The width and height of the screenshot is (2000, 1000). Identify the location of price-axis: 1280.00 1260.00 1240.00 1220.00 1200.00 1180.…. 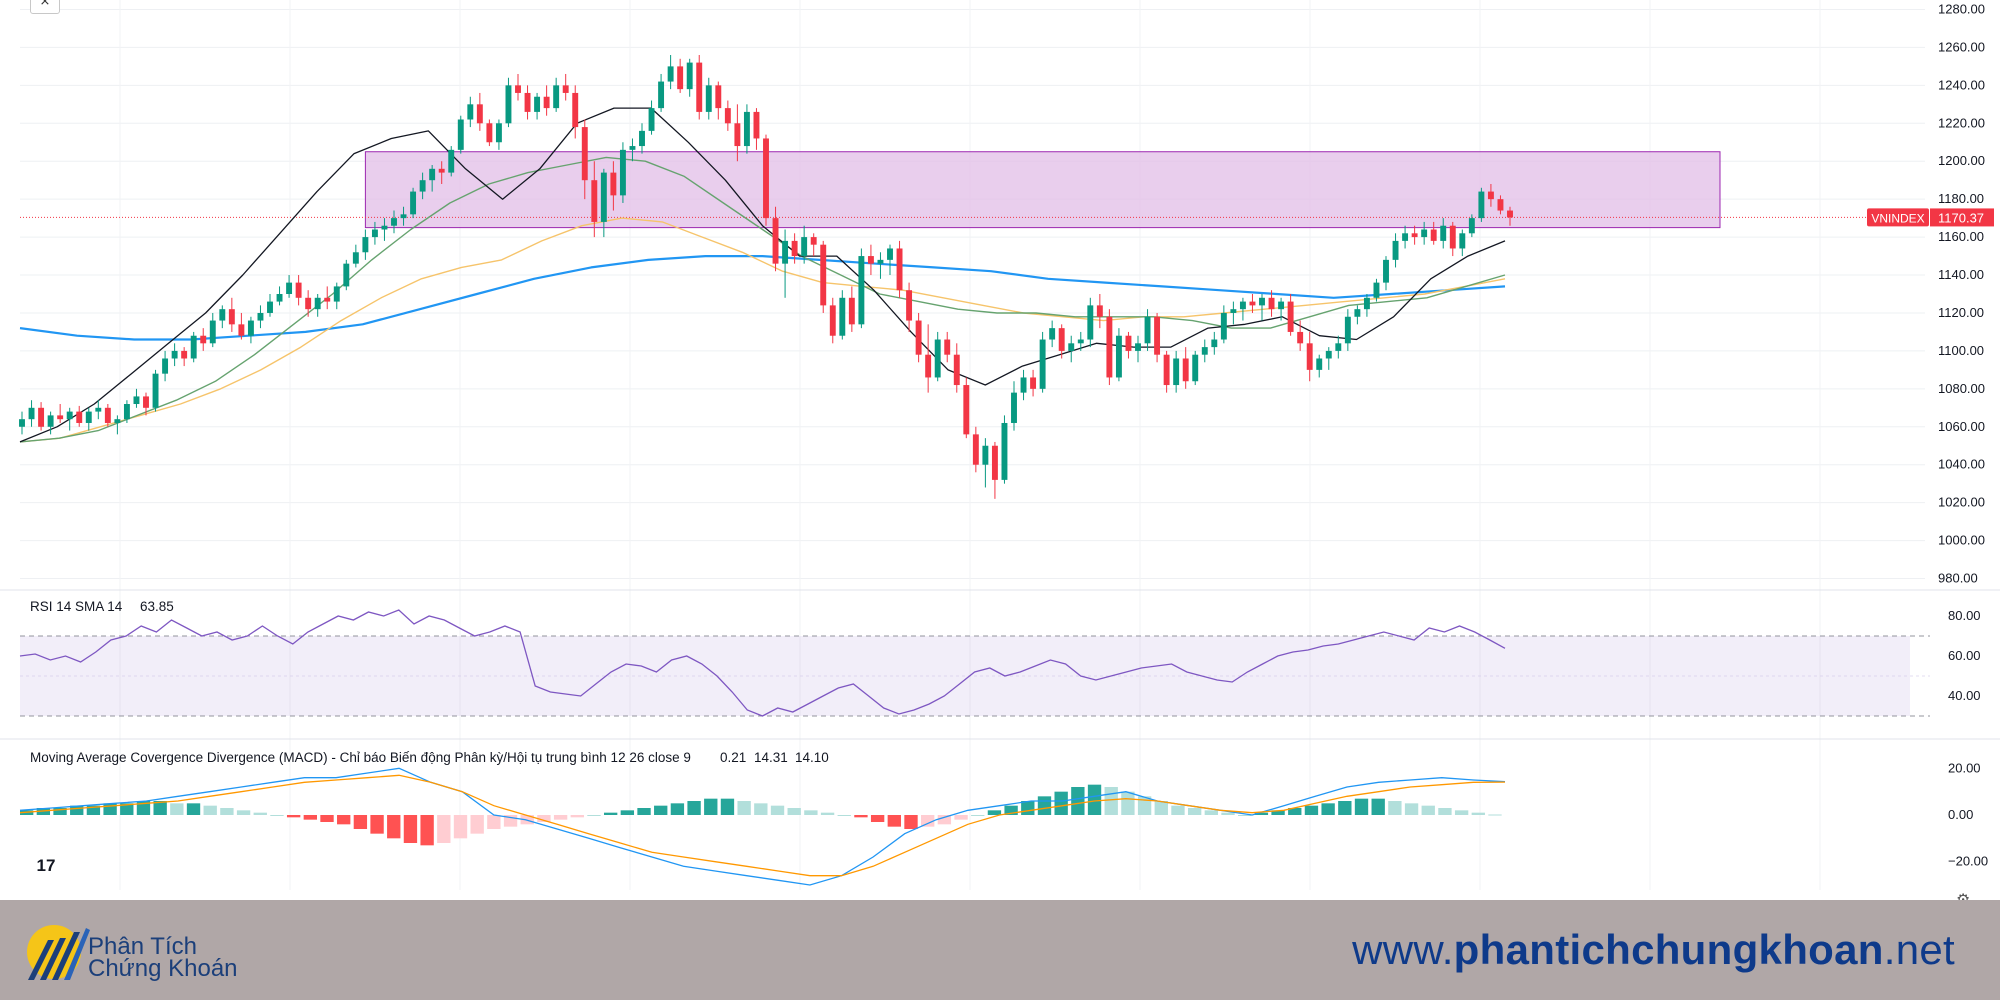
(1961, 293).